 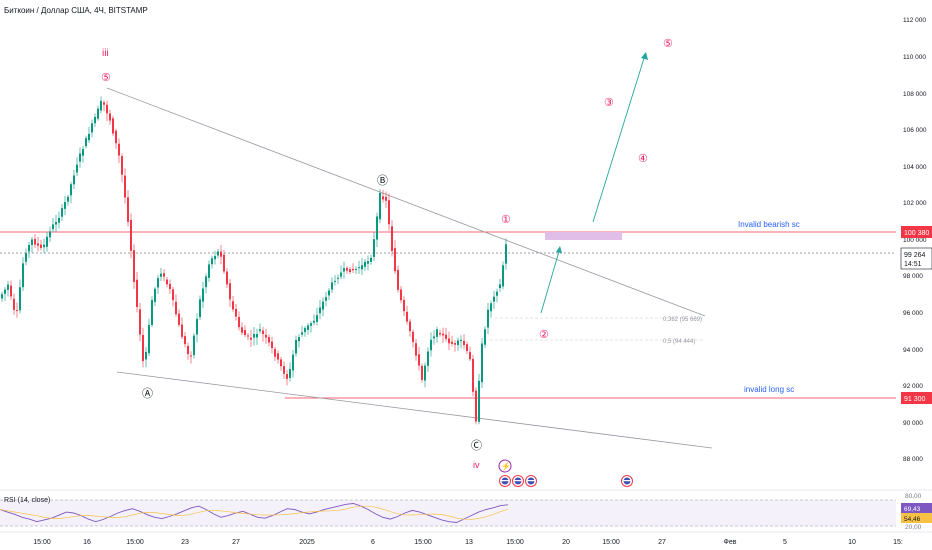 I want to click on proj-wave-2-label: ②, so click(x=544, y=335).